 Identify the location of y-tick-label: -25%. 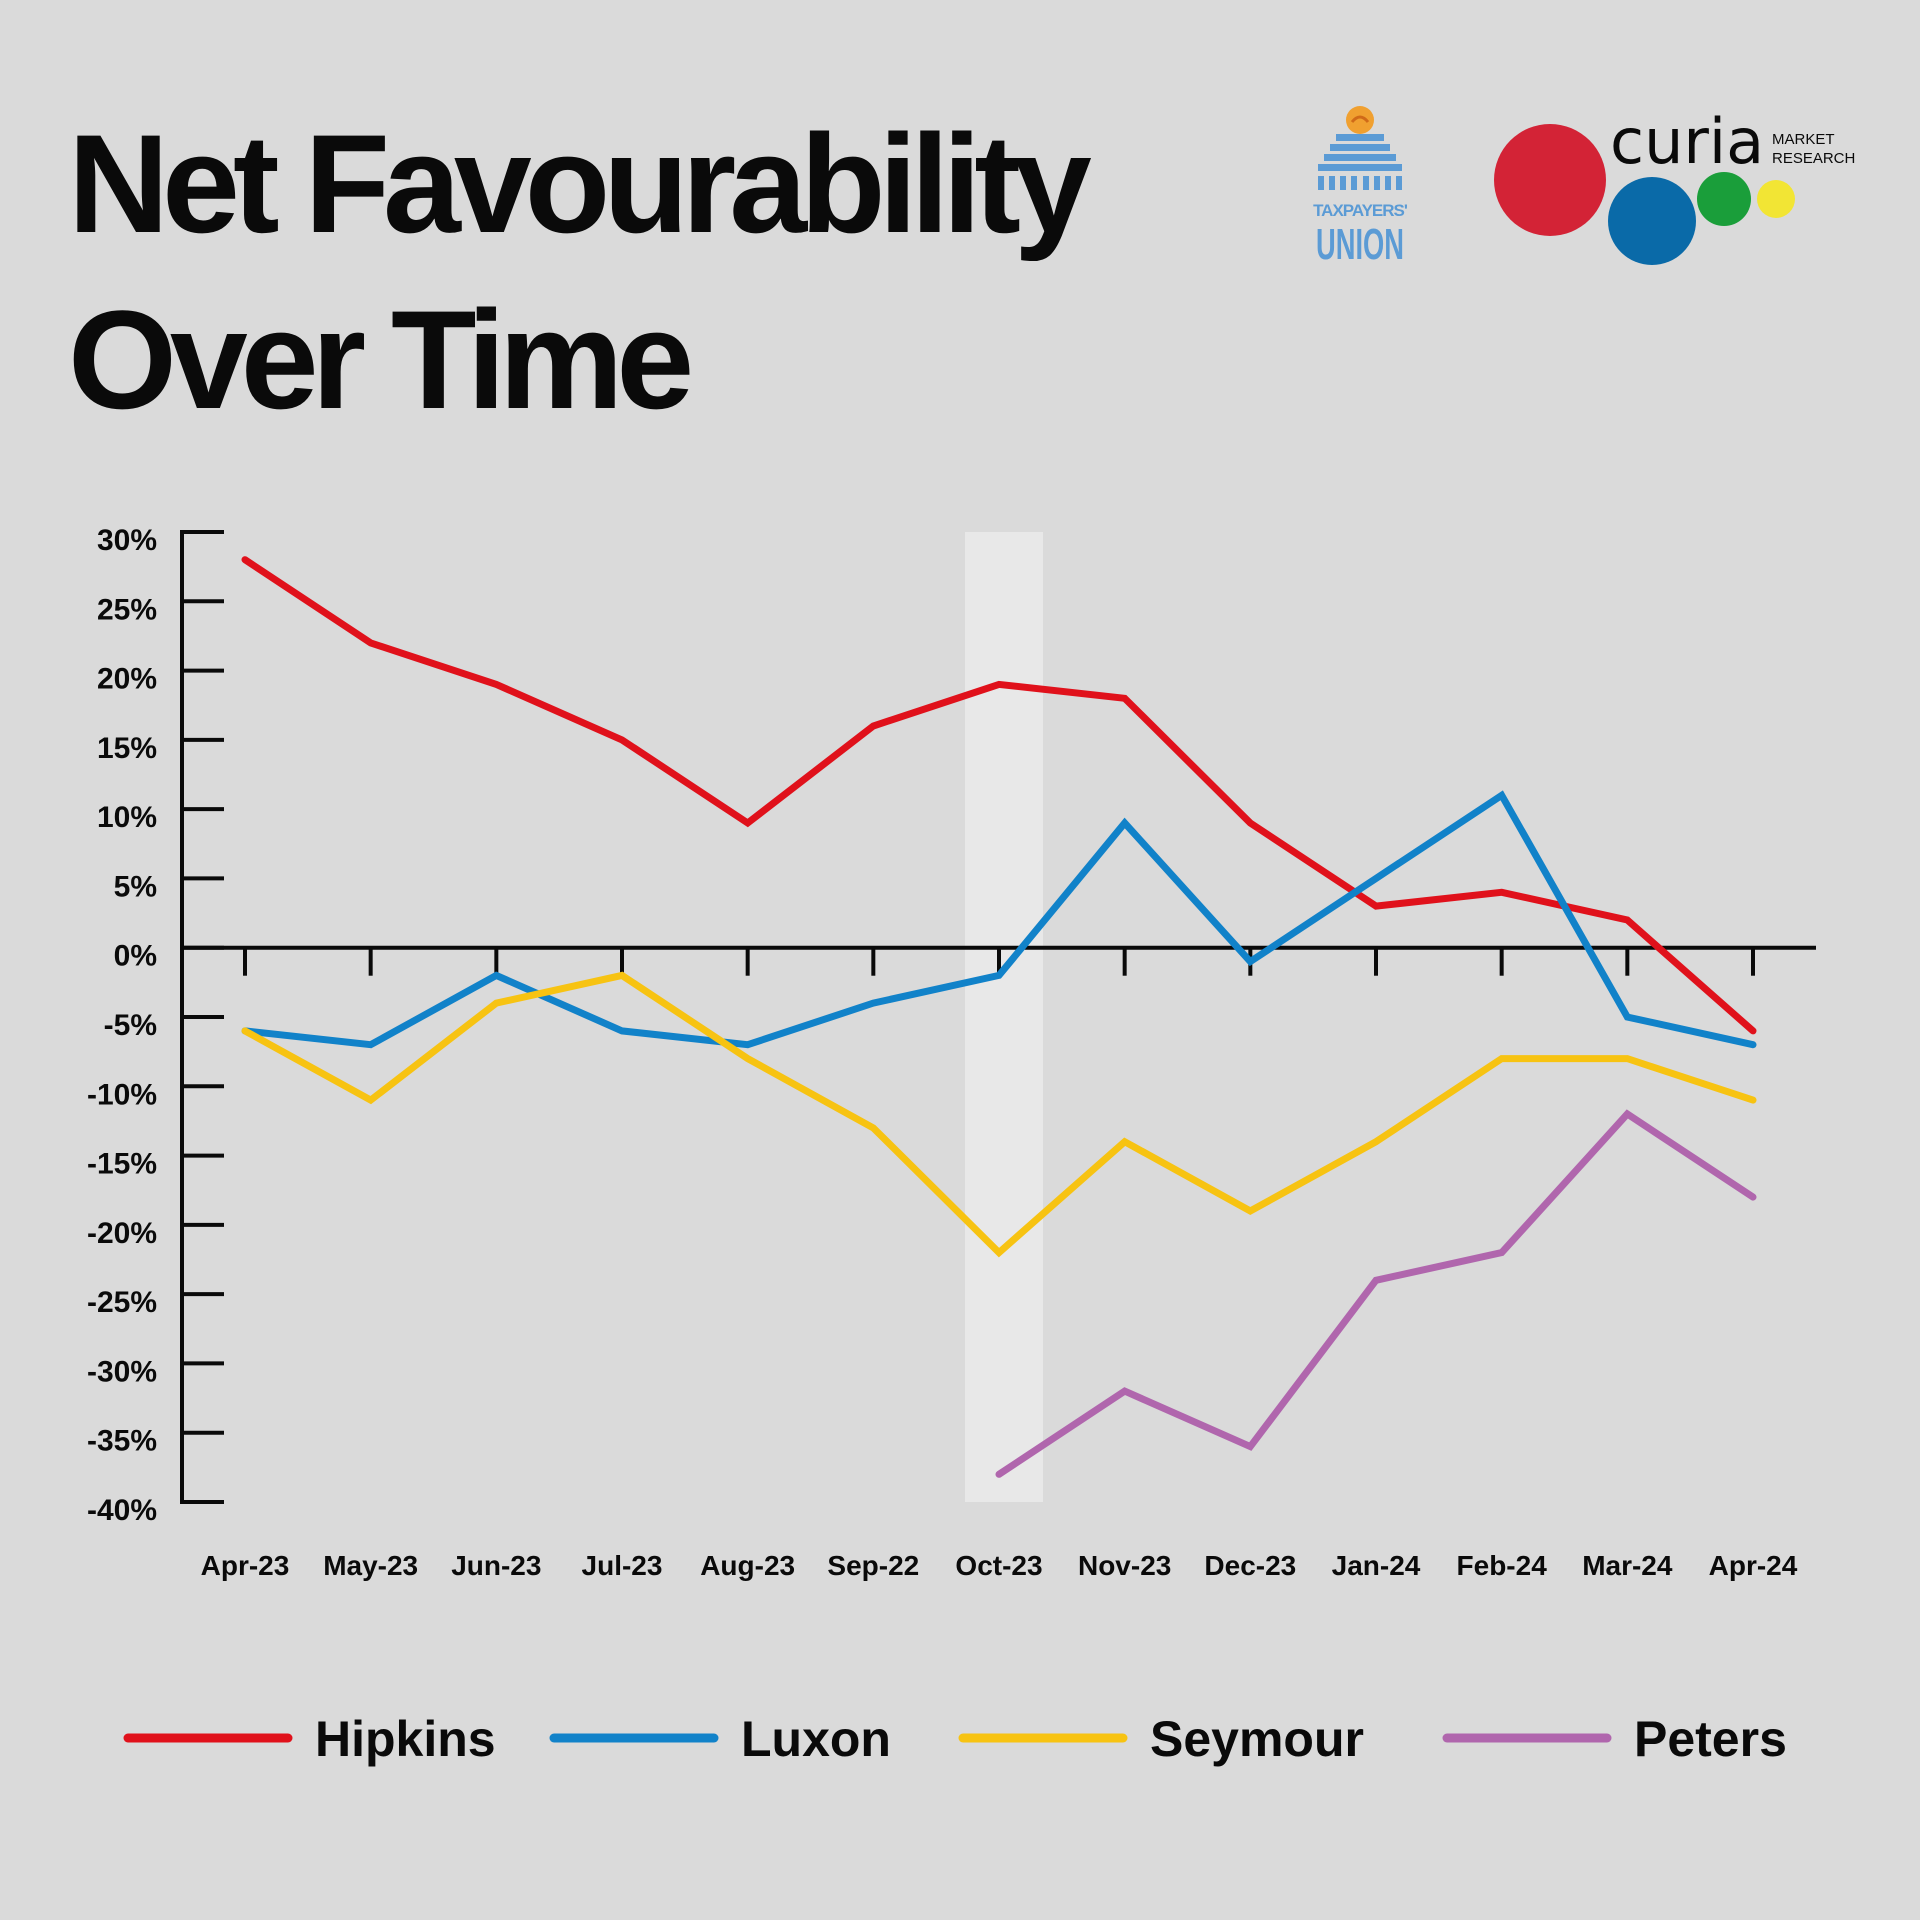
(122, 1302).